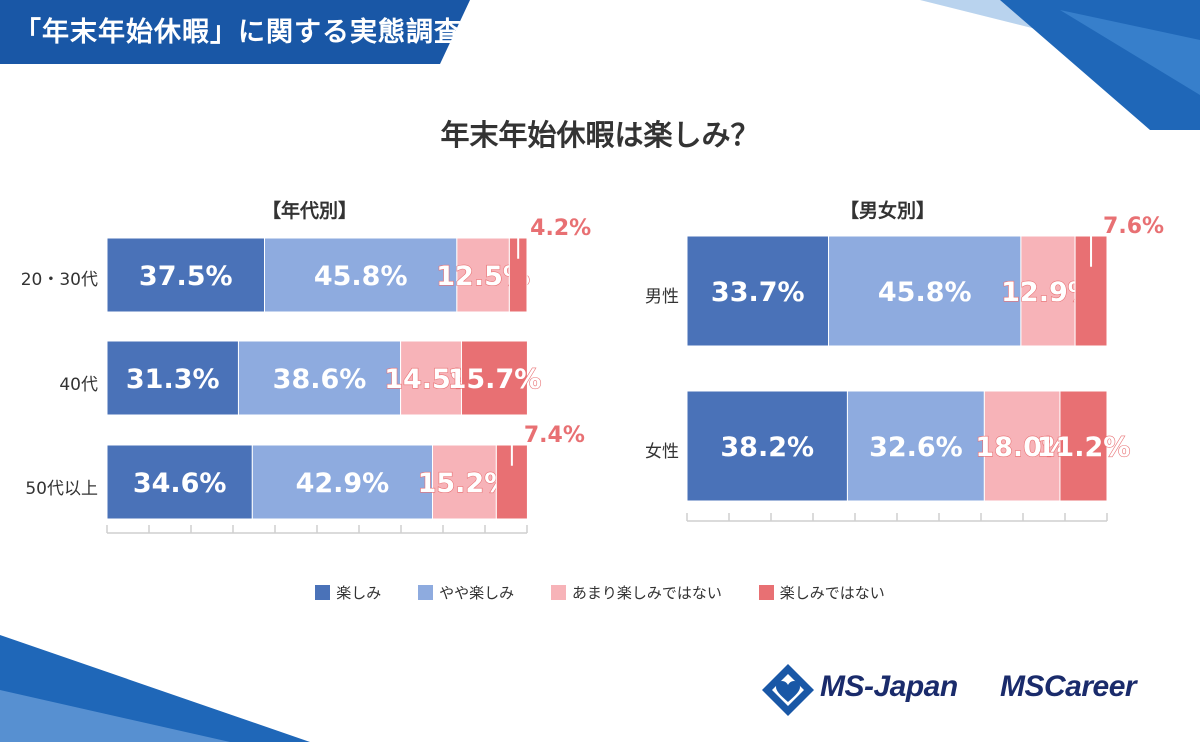  Describe the element at coordinates (767, 447) in the screenshot. I see `data-label-p1-r1-s0: 38.2%` at that location.